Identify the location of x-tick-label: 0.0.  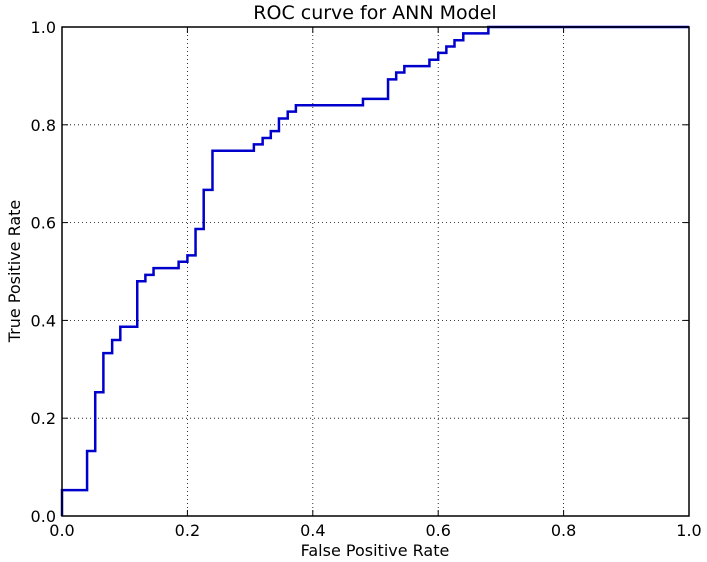
(61, 530).